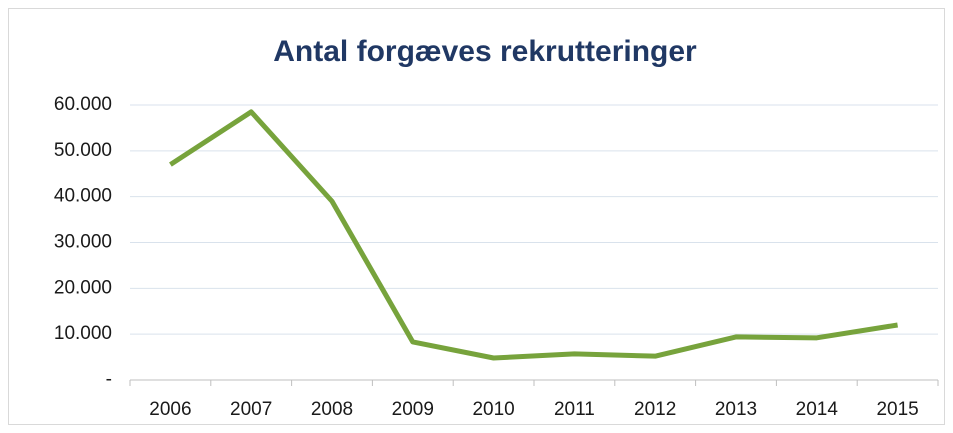  Describe the element at coordinates (655, 409) in the screenshot. I see `x-tick-label: 2012` at that location.